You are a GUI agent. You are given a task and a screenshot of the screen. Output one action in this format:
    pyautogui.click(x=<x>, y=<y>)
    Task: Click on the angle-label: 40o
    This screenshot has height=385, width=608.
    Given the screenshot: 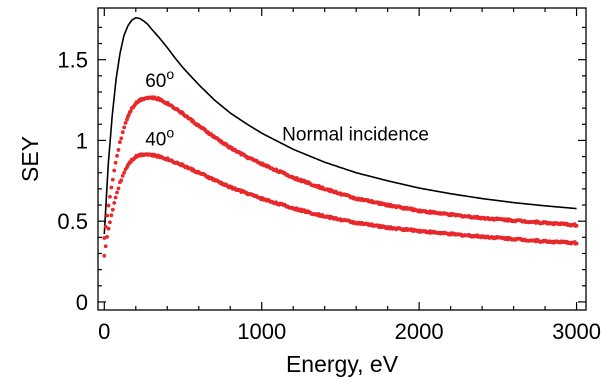 What is the action you would take?
    pyautogui.click(x=159, y=137)
    